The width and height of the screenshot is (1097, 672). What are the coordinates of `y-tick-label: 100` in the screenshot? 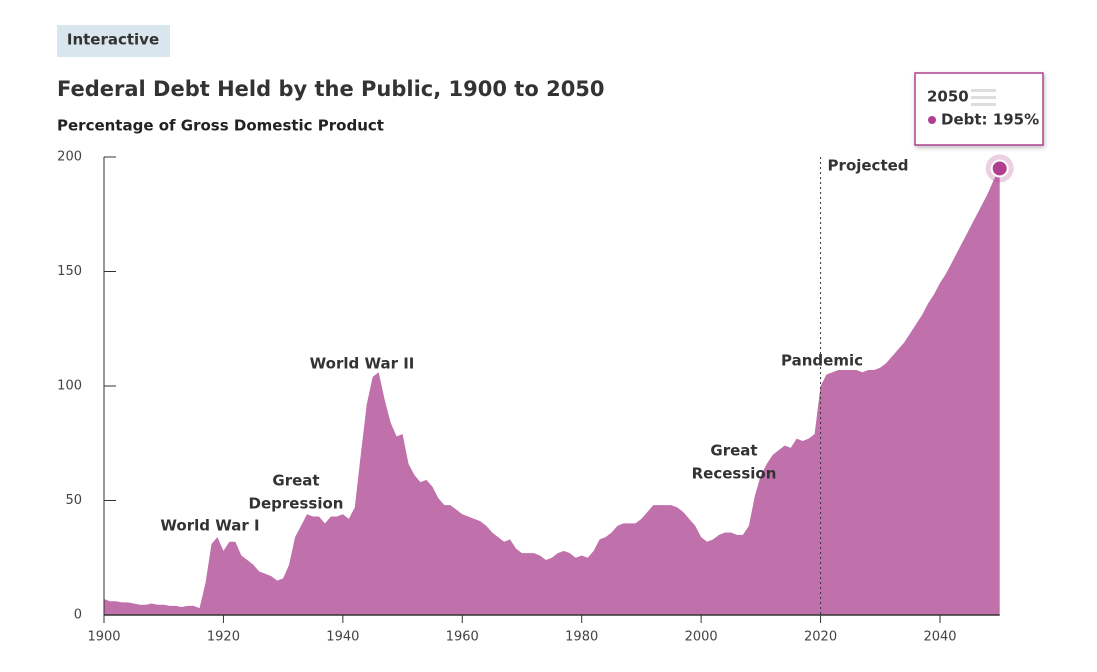 It's located at (69, 386).